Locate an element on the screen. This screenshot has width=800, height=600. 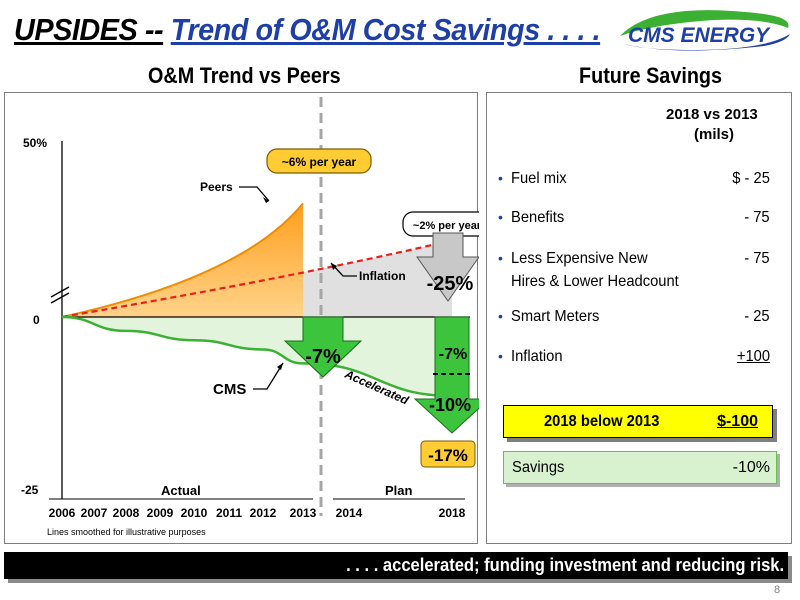
actual-label: Actual is located at coordinates (181, 490).